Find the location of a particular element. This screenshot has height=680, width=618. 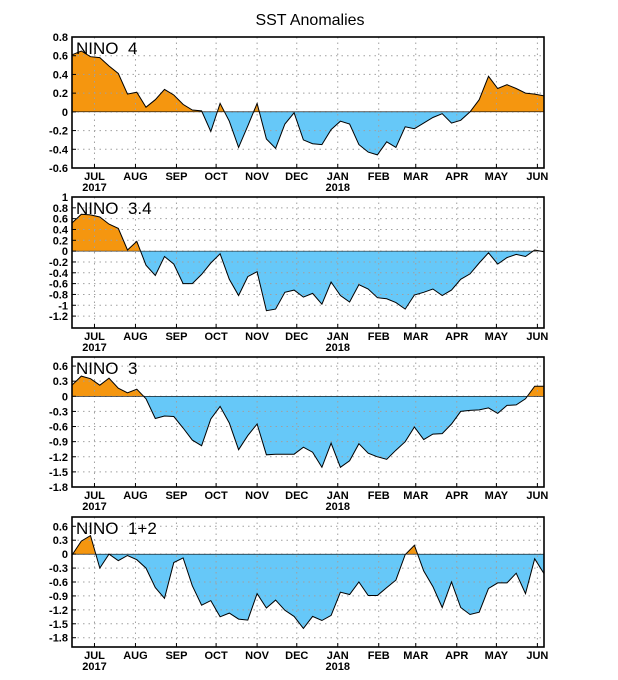

panel-label: NINO 4 is located at coordinates (106, 48).